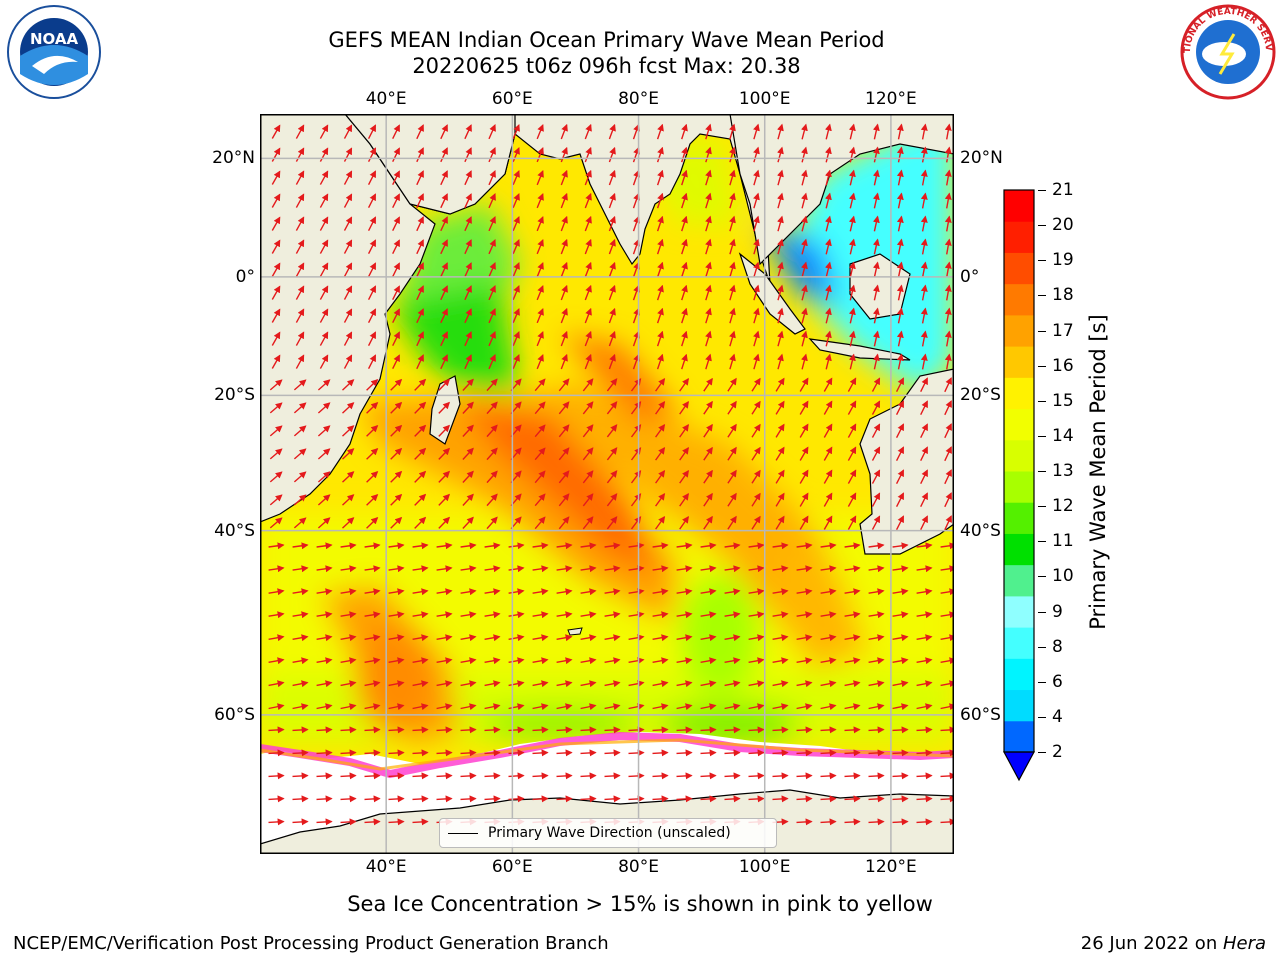 This screenshot has width=1280, height=960. I want to click on lon-label-top: 80°E, so click(638, 99).